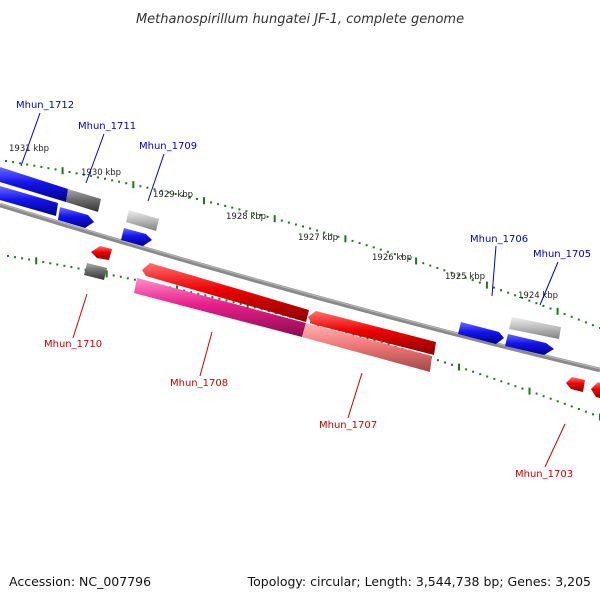  I want to click on gene-feature-mhun-1703-red, so click(575, 384).